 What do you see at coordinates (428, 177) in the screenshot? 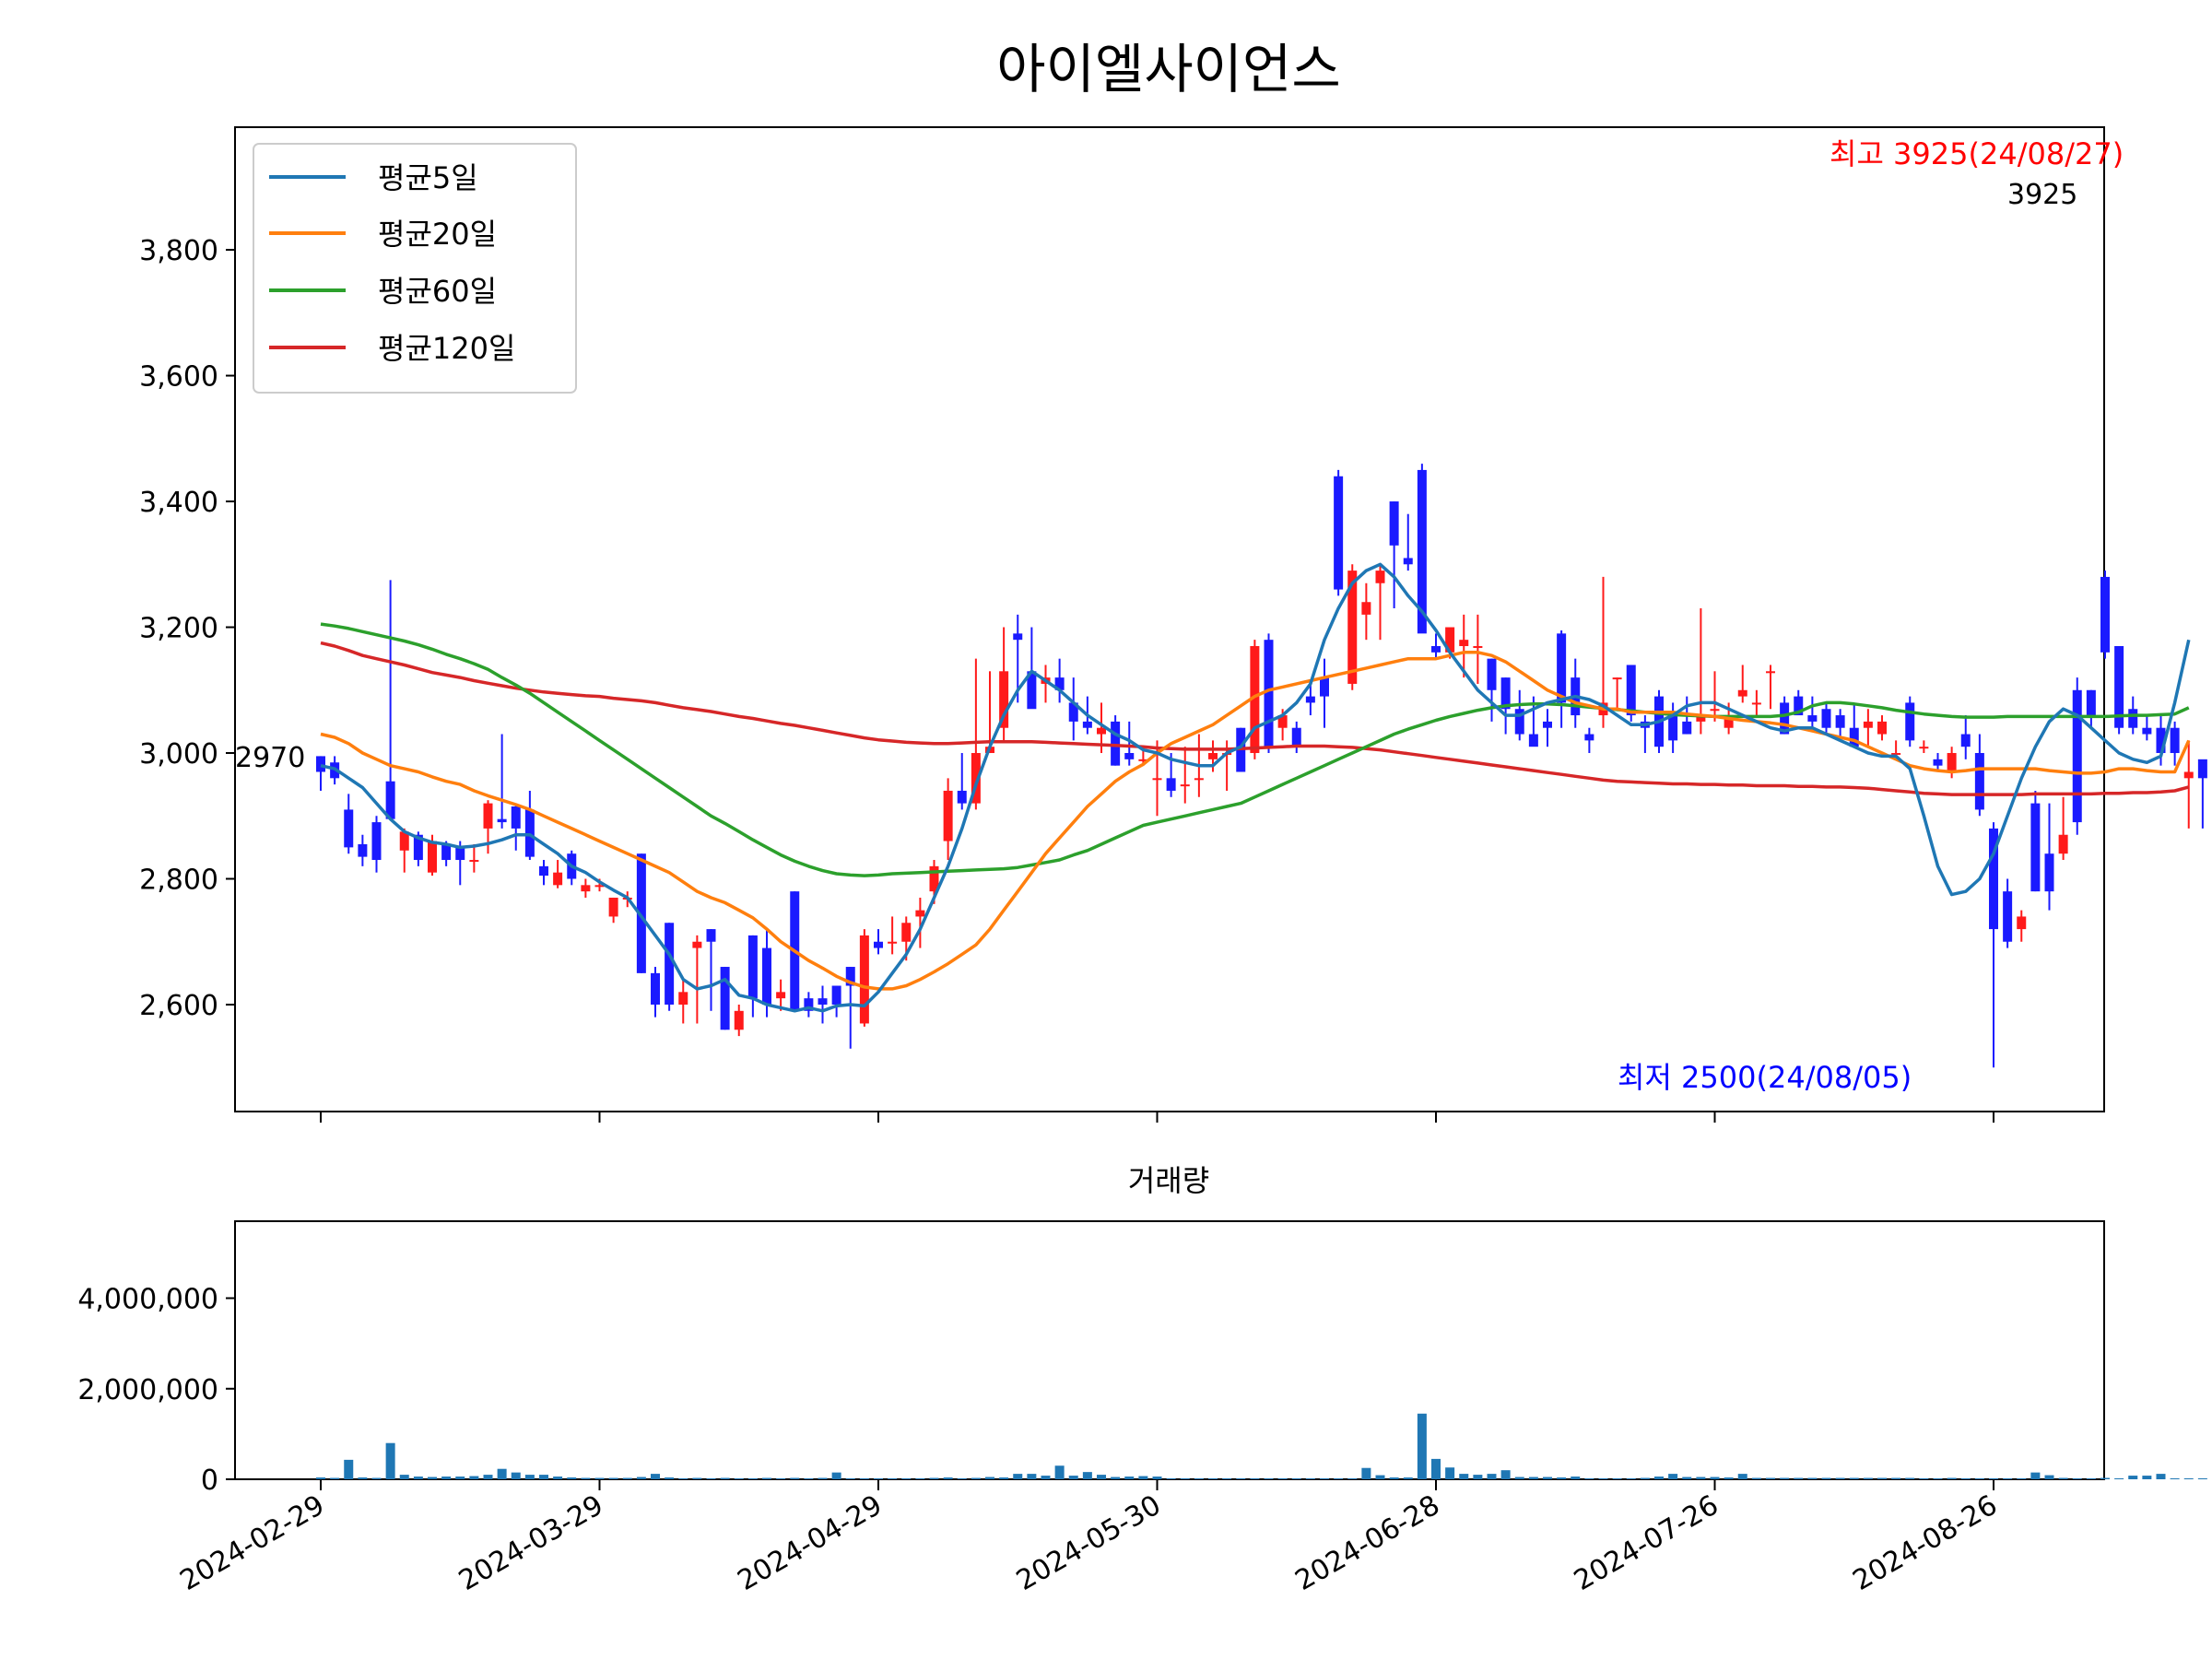
I see `legend-label-ma5: 평균5일` at bounding box center [428, 177].